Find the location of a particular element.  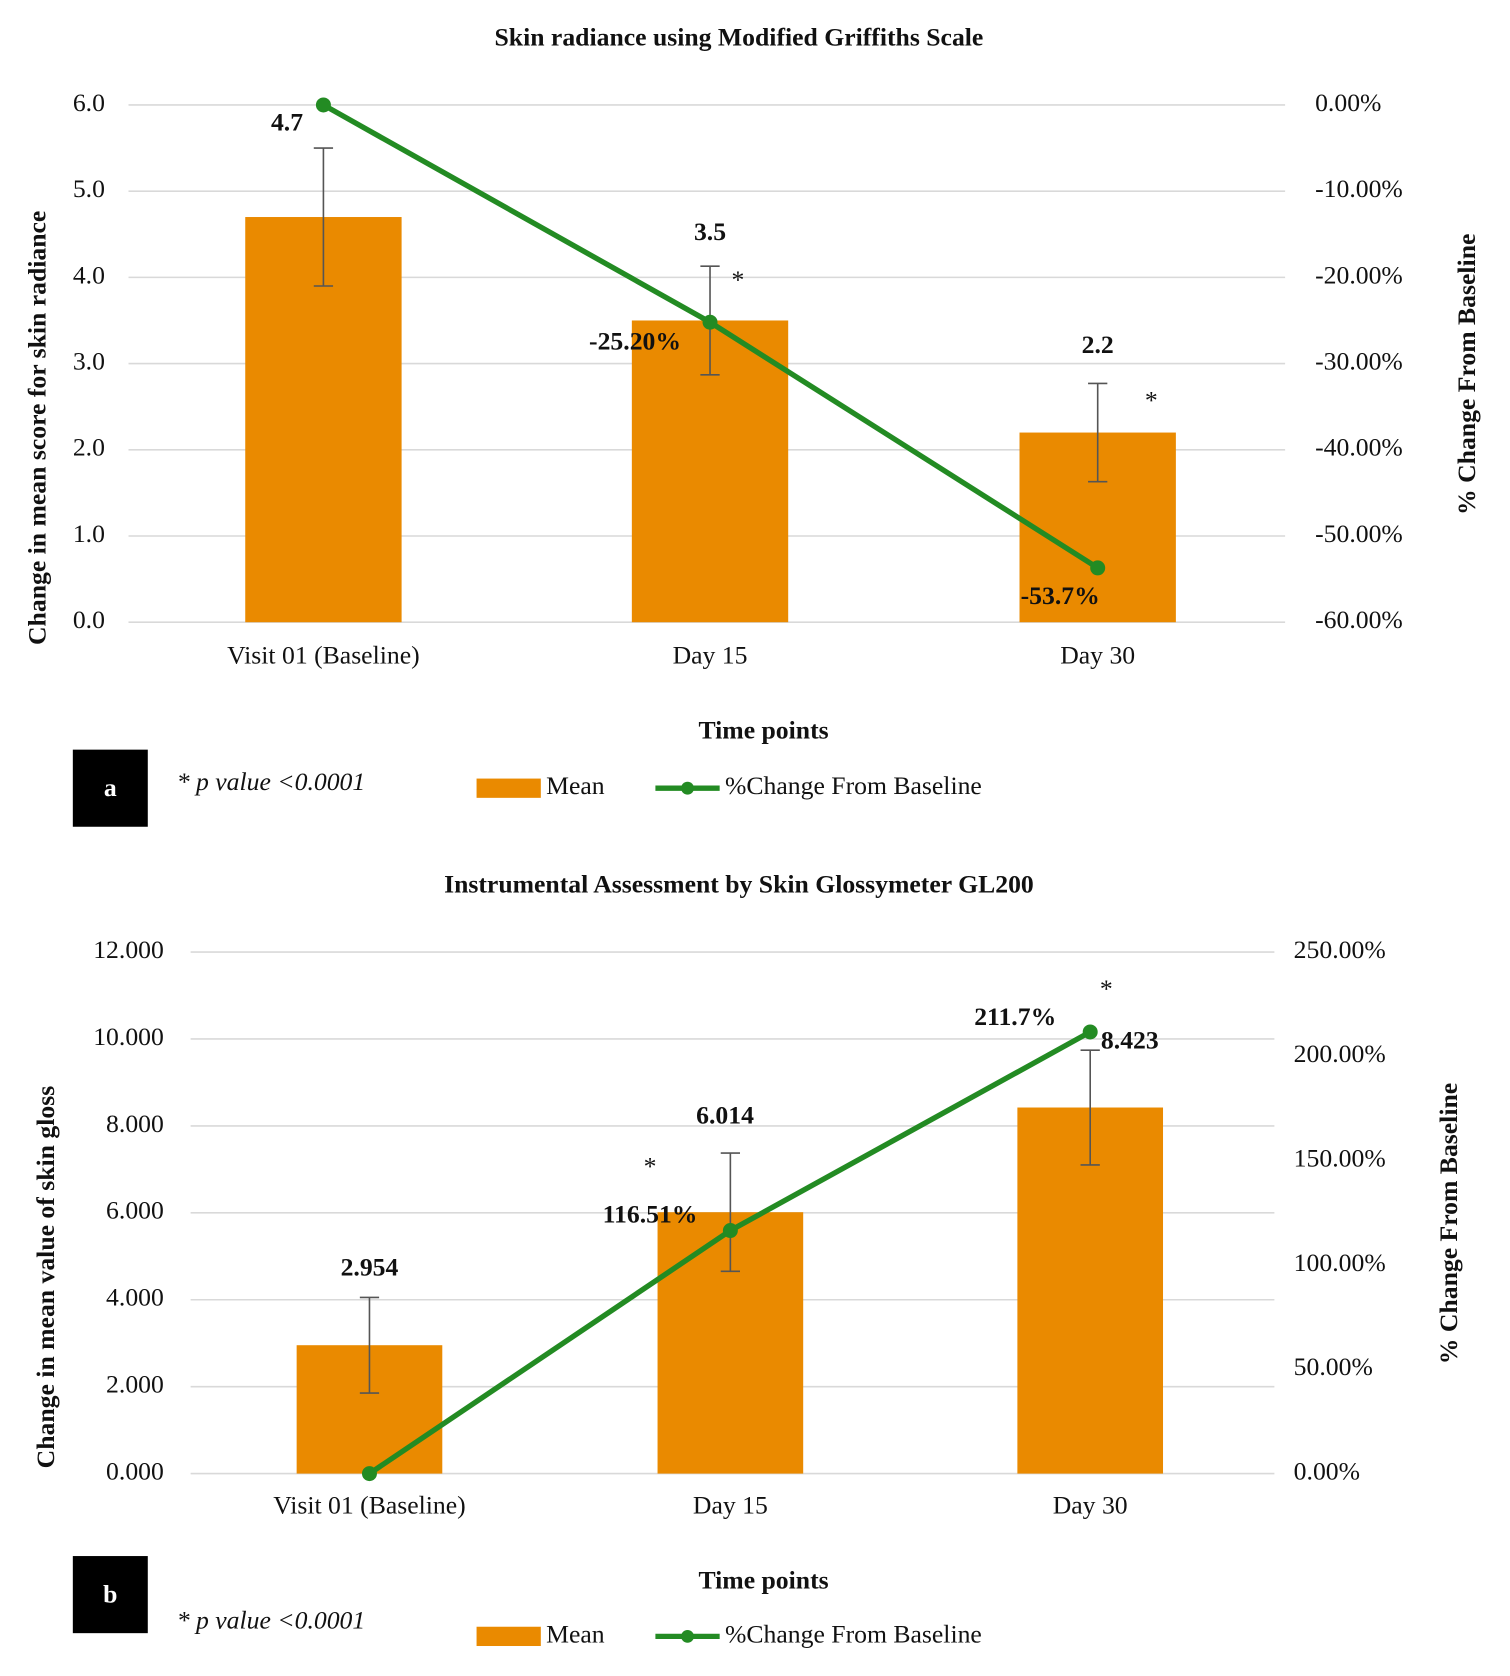

y-tick-label: 4.000 is located at coordinates (135, 1297).